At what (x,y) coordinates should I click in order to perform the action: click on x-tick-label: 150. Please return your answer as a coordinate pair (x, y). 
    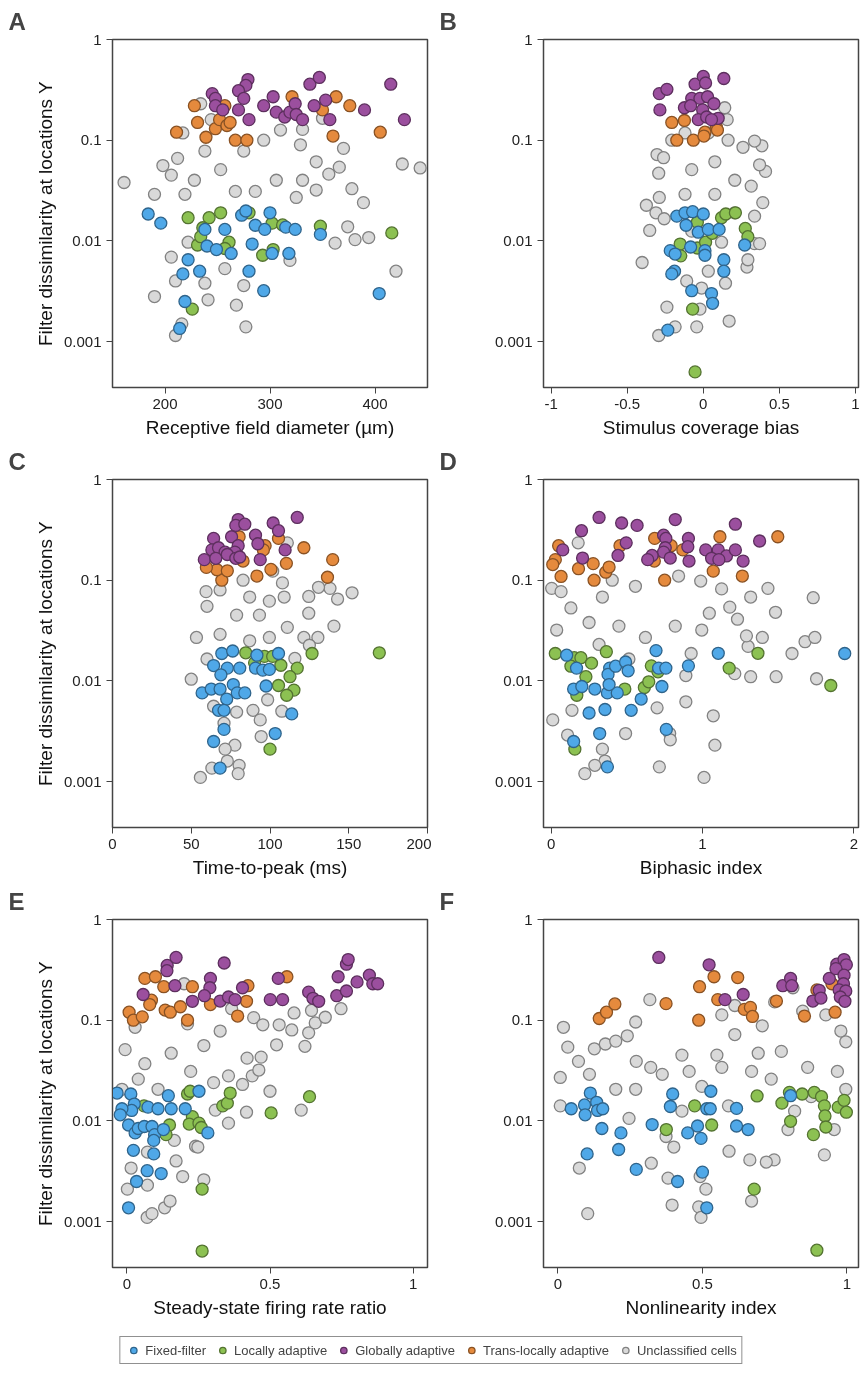
    Looking at the image, I should click on (349, 843).